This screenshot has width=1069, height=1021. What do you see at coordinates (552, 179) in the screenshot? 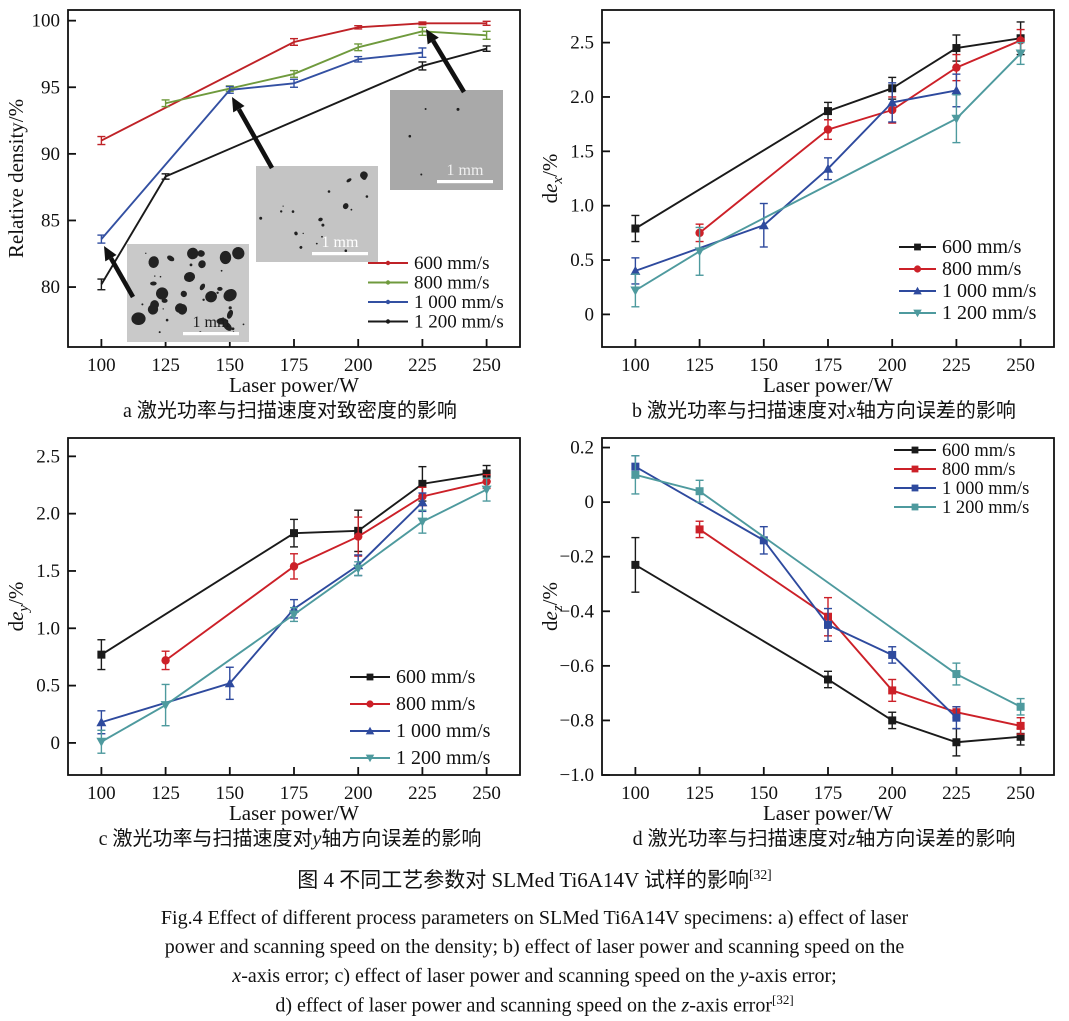
I see `y-axis-label: dex/%` at bounding box center [552, 179].